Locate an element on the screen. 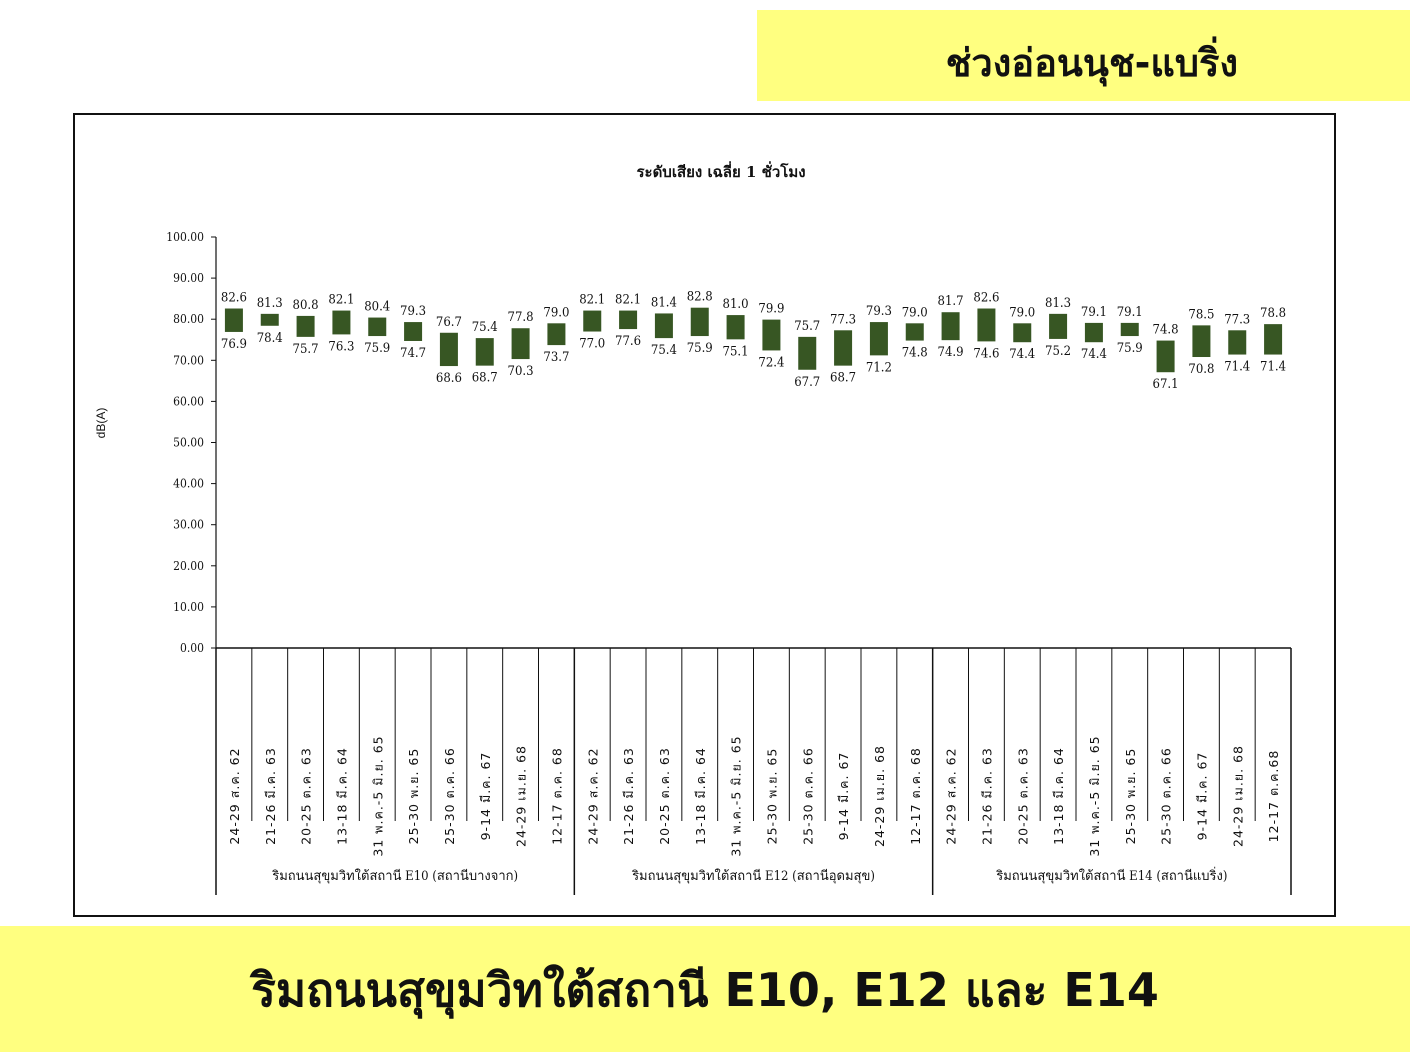 The height and width of the screenshot is (1052, 1410). location-title: ริมถนนสุขุมวิทใต้สถานี E10, E12 และ E14 is located at coordinates (705, 990).